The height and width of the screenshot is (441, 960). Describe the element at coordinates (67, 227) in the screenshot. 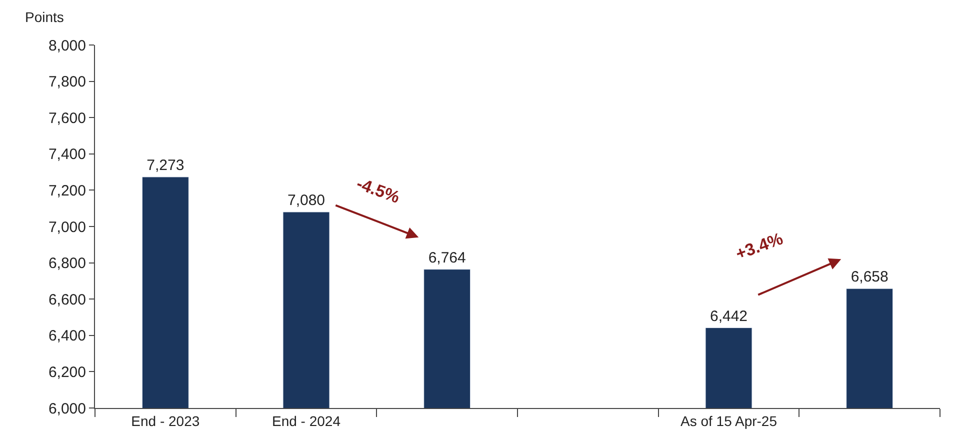

I see `y-tick-label: 7,000` at that location.